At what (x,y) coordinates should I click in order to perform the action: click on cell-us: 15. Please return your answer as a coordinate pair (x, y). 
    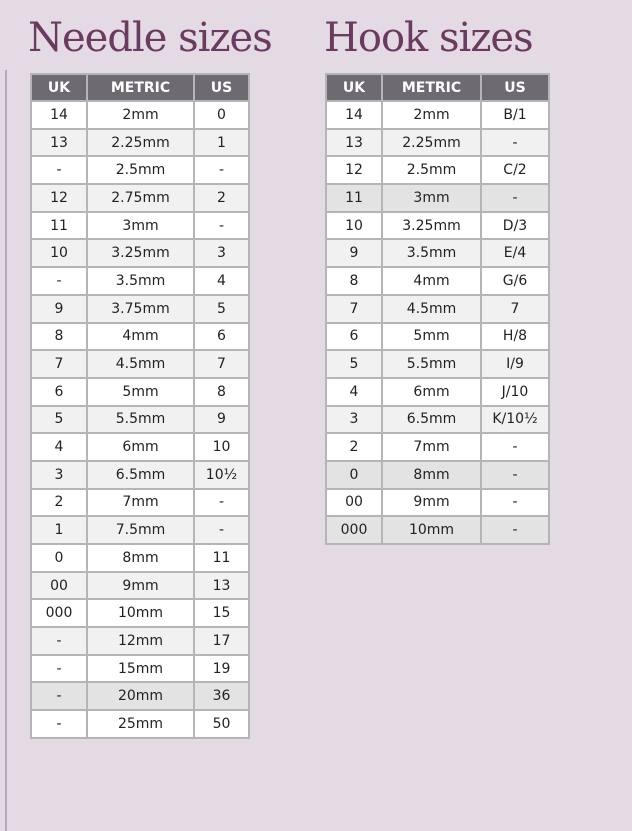
    Looking at the image, I should click on (221, 613).